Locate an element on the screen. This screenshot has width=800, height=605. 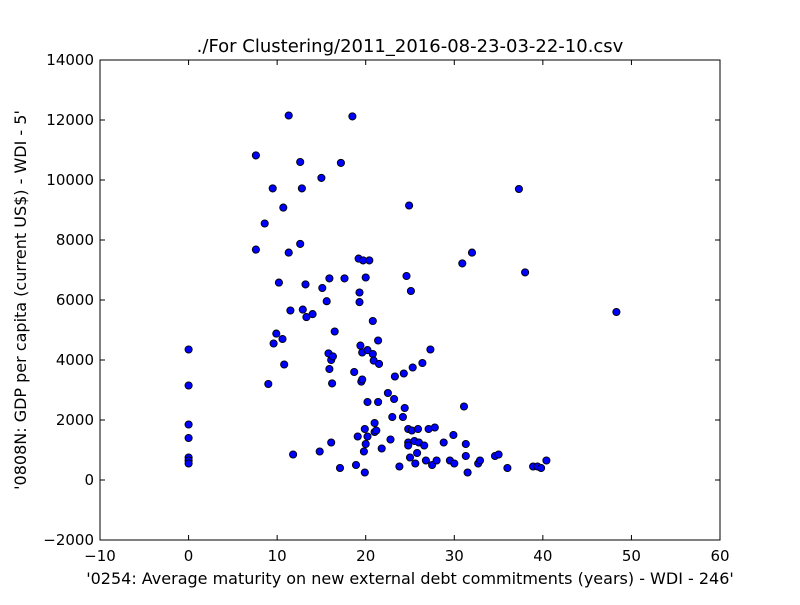
y-tick-label: 6000 is located at coordinates (75, 300).